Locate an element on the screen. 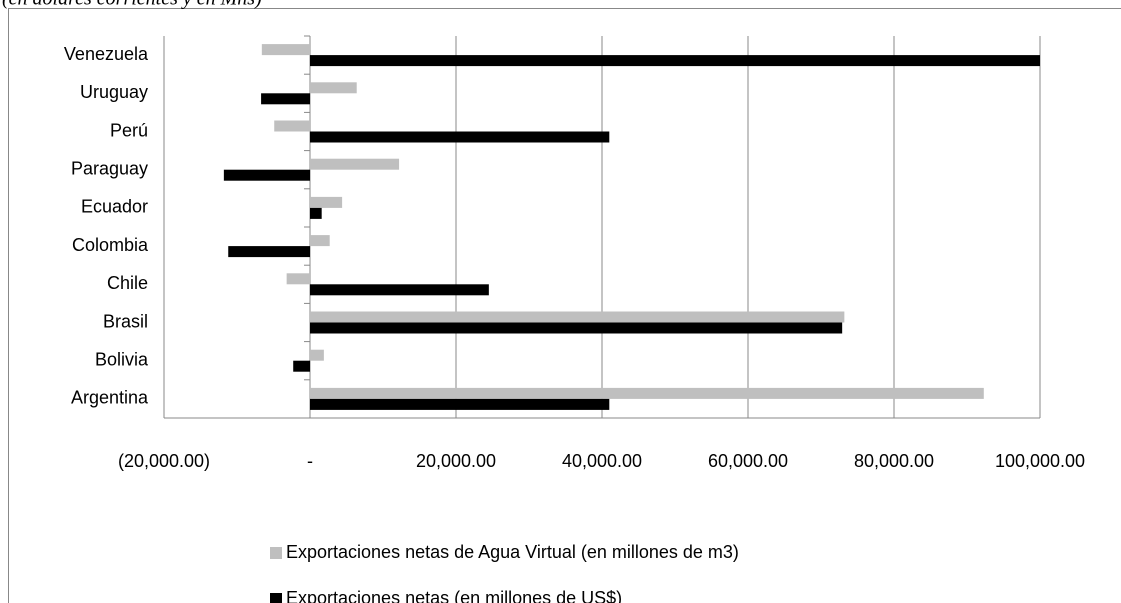 This screenshot has height=603, width=1121. y-tick-label: Uruguay is located at coordinates (114, 92).